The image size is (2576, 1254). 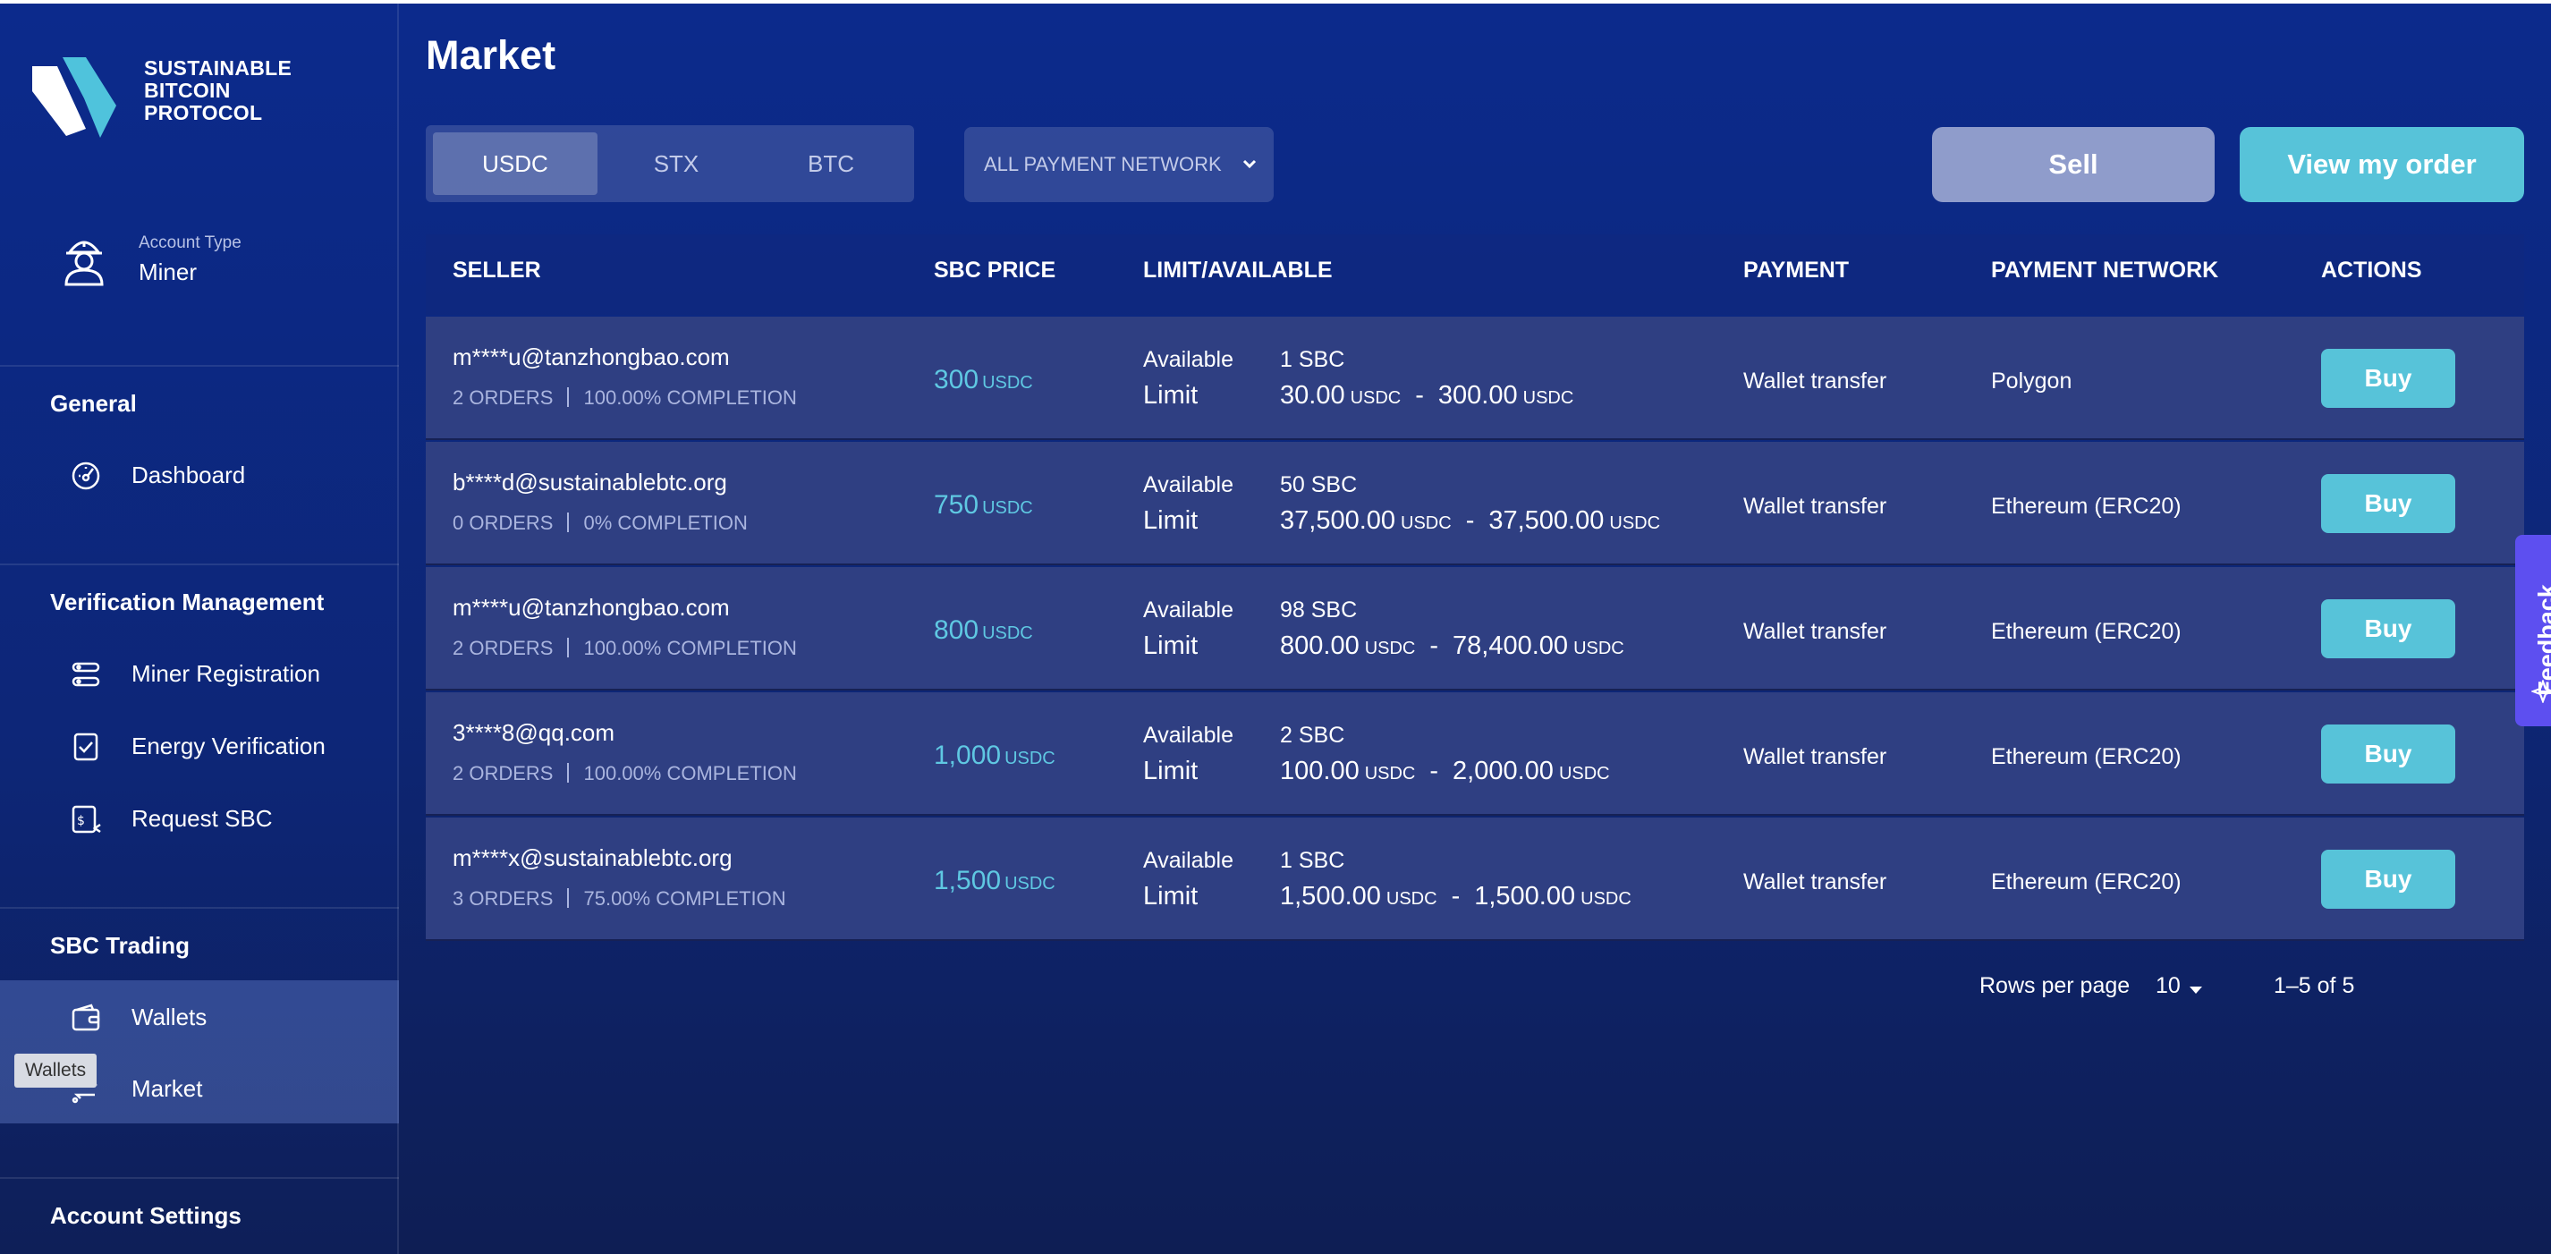 What do you see at coordinates (199, 474) in the screenshot?
I see `sidebar-item-dashboard: Dashboard` at bounding box center [199, 474].